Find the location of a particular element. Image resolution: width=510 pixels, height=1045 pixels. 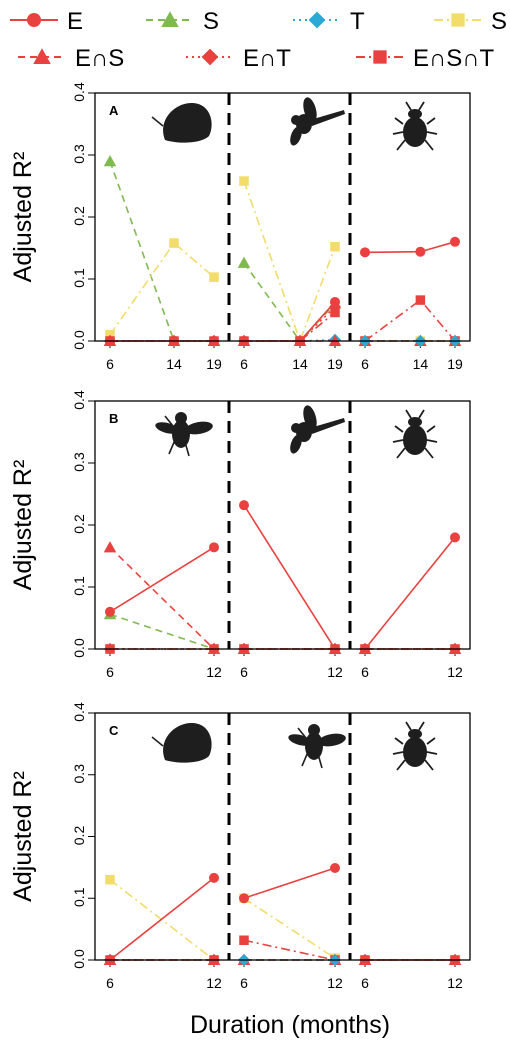

legend-item-snt: S∩T is located at coordinates (472, 21).